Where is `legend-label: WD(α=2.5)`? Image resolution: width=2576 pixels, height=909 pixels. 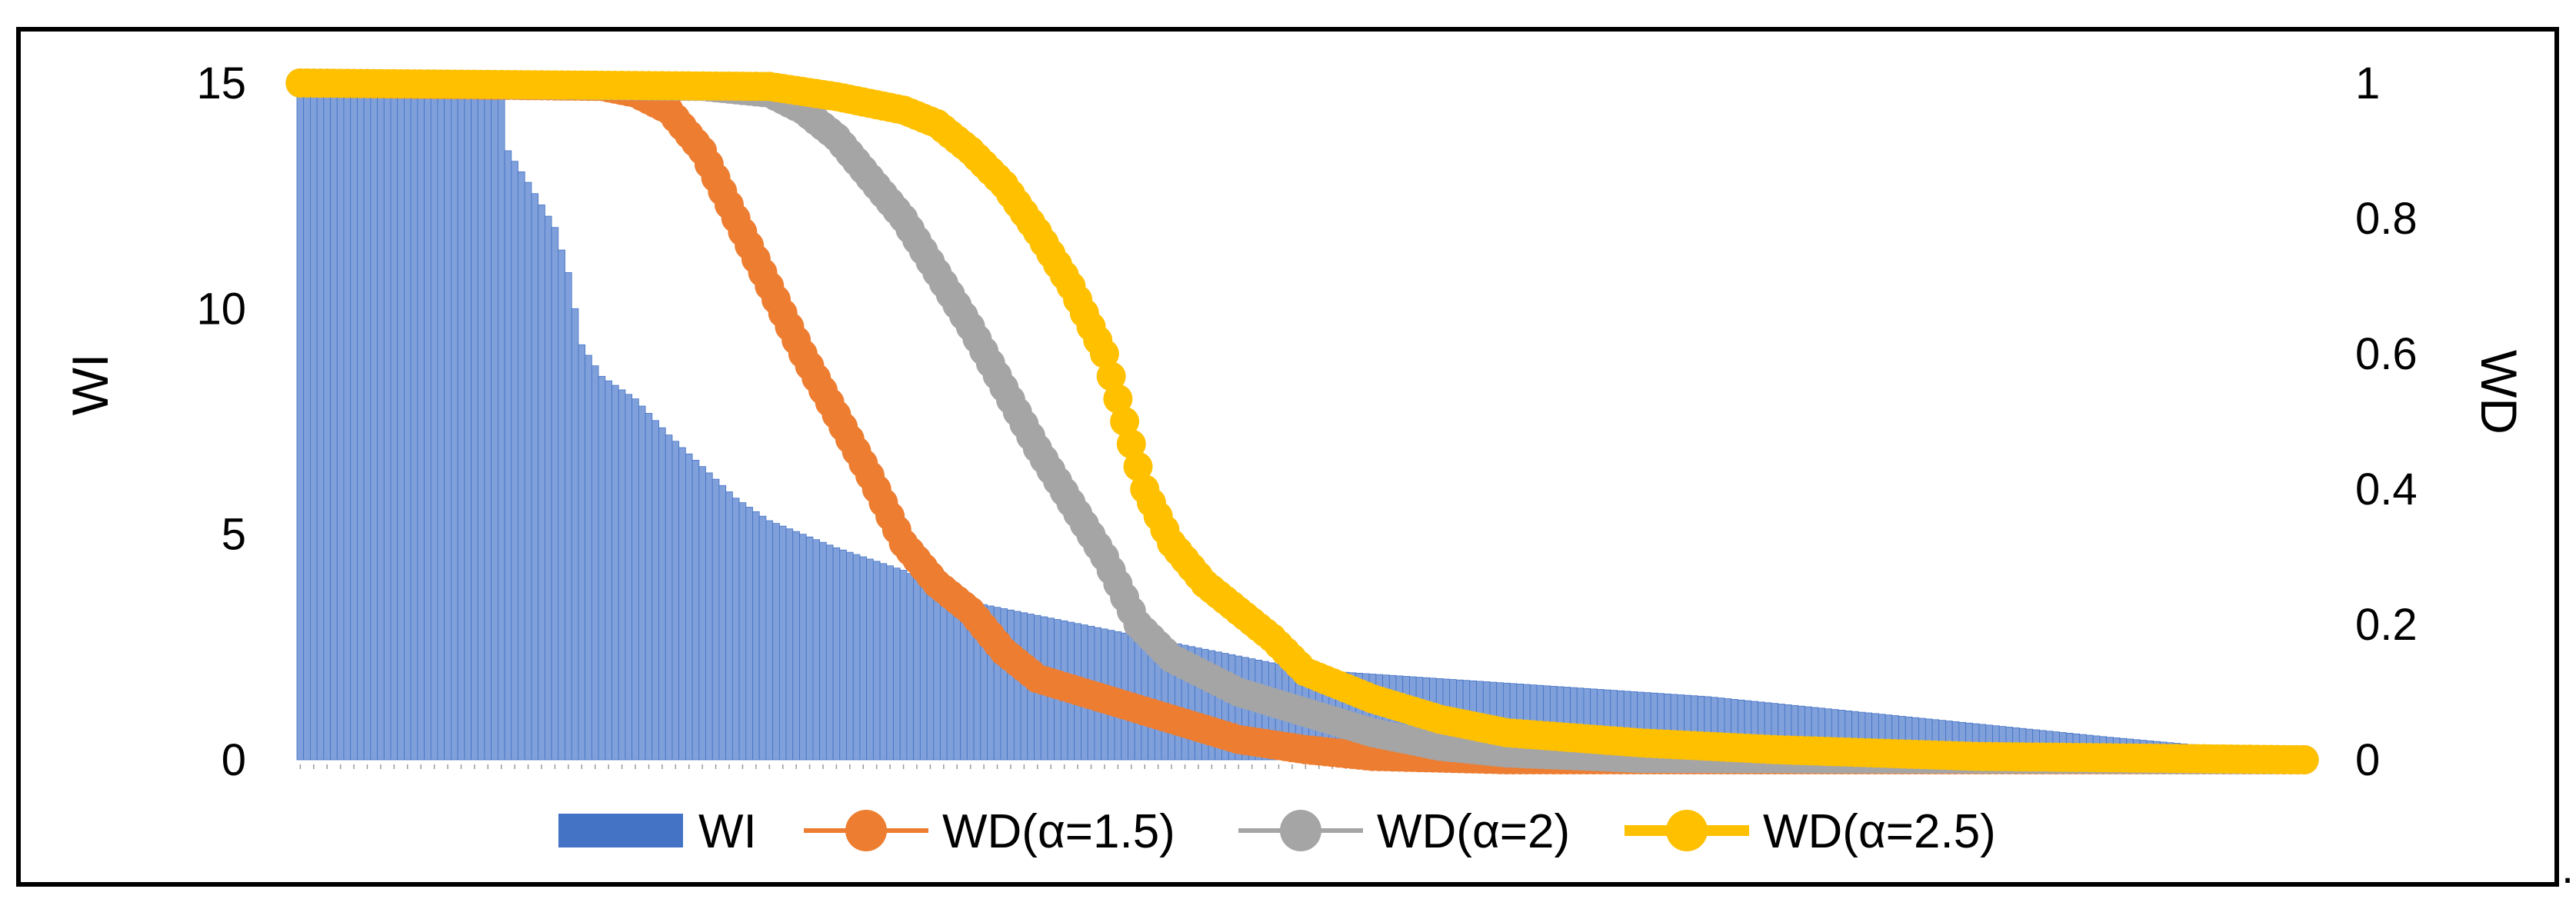 legend-label: WD(α=2.5) is located at coordinates (1879, 832).